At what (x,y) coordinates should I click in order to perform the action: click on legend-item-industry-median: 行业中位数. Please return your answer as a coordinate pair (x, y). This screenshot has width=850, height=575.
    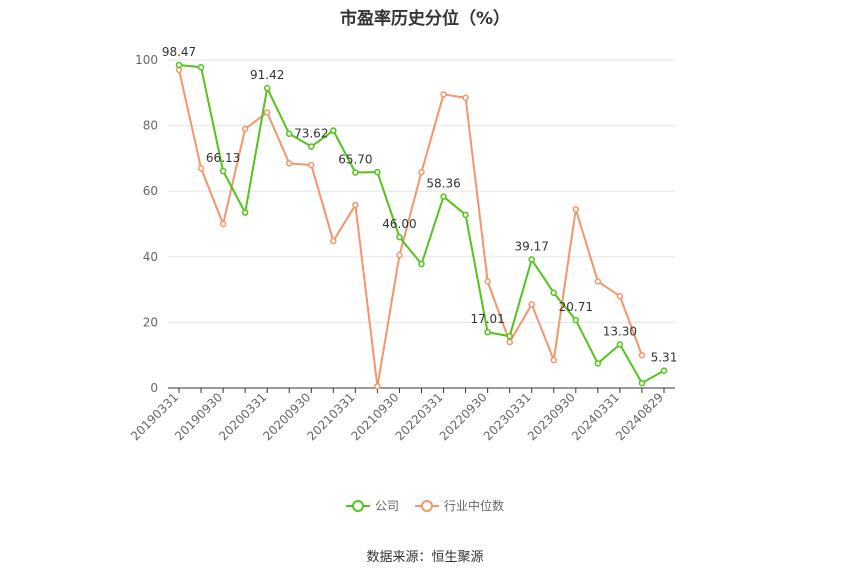
    Looking at the image, I should click on (459, 505).